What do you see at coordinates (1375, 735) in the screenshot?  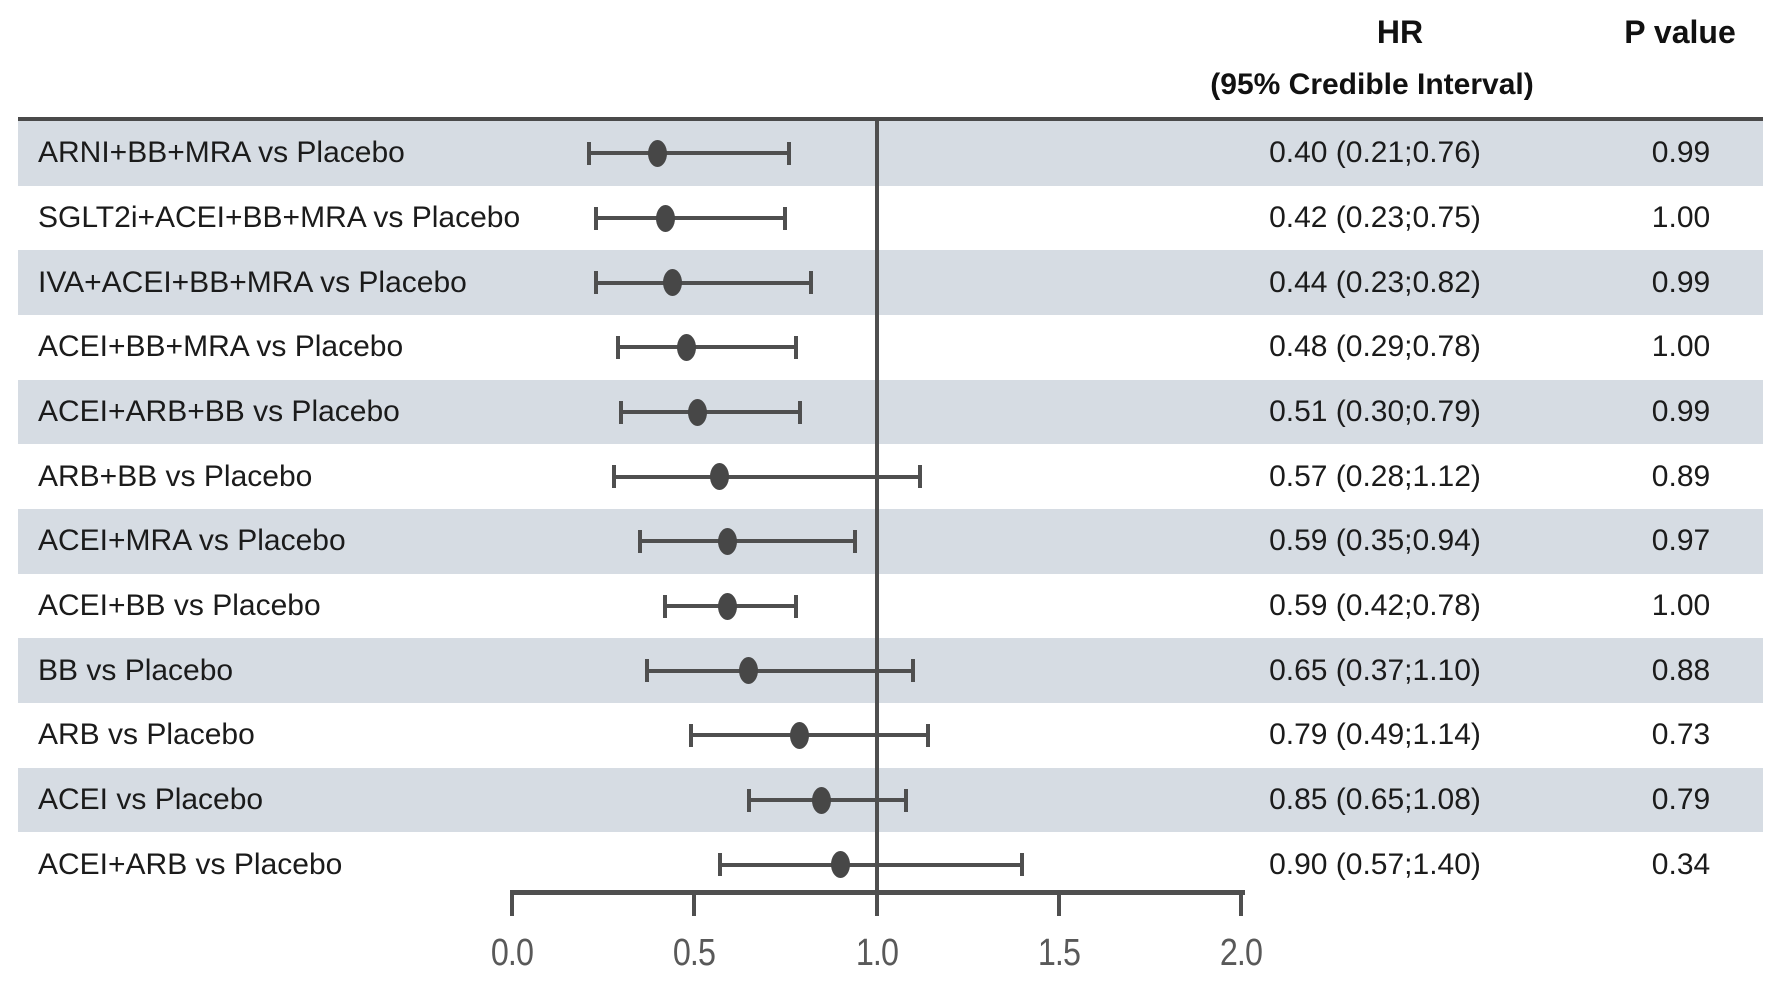 I see `hr-ci-value: 0.79 (0.49;1.14)` at bounding box center [1375, 735].